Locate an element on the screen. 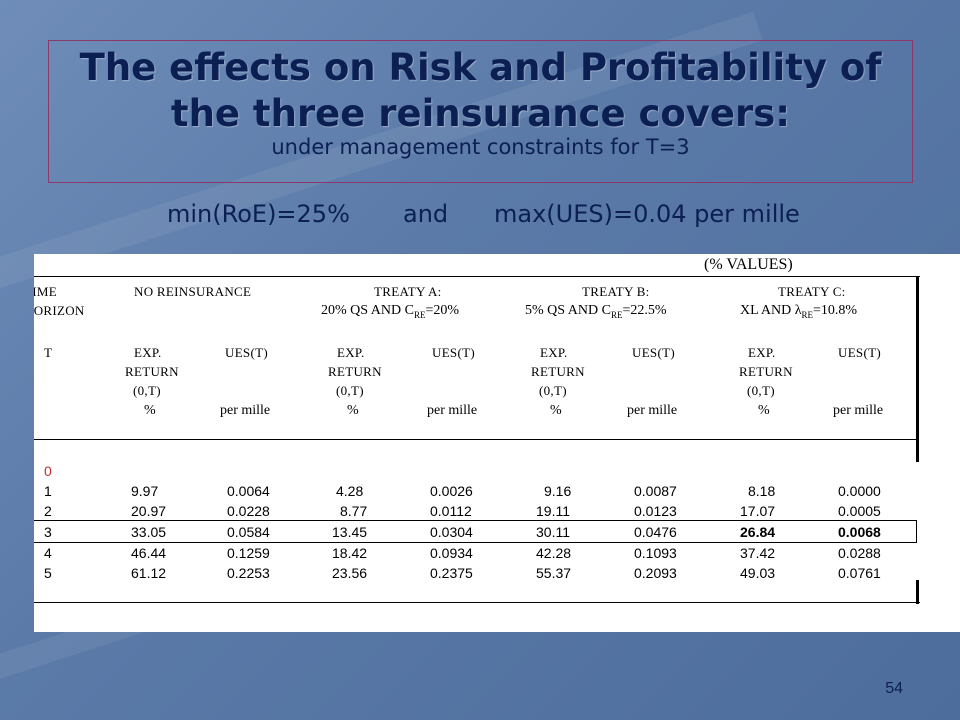 Image resolution: width=960 pixels, height=720 pixels. cell-no-ues: 0.0064 is located at coordinates (248, 491).